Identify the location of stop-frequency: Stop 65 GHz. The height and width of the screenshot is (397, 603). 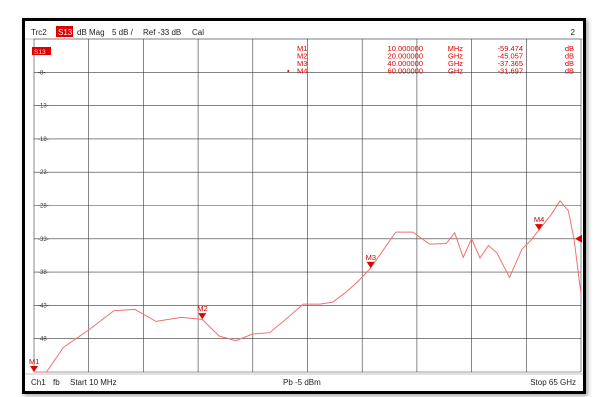
(553, 382).